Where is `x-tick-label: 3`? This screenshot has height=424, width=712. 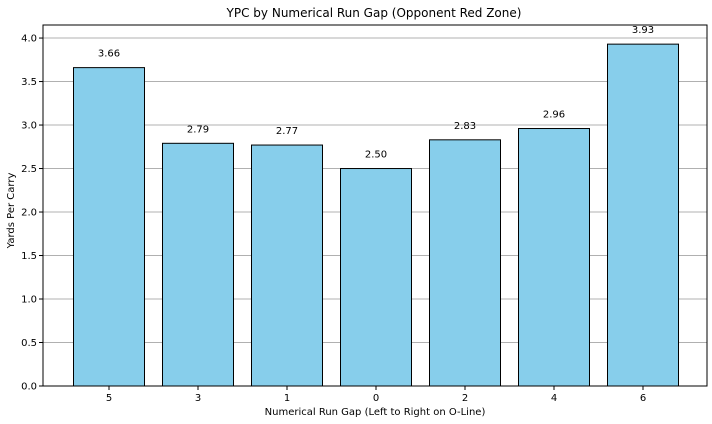 x-tick-label: 3 is located at coordinates (198, 398).